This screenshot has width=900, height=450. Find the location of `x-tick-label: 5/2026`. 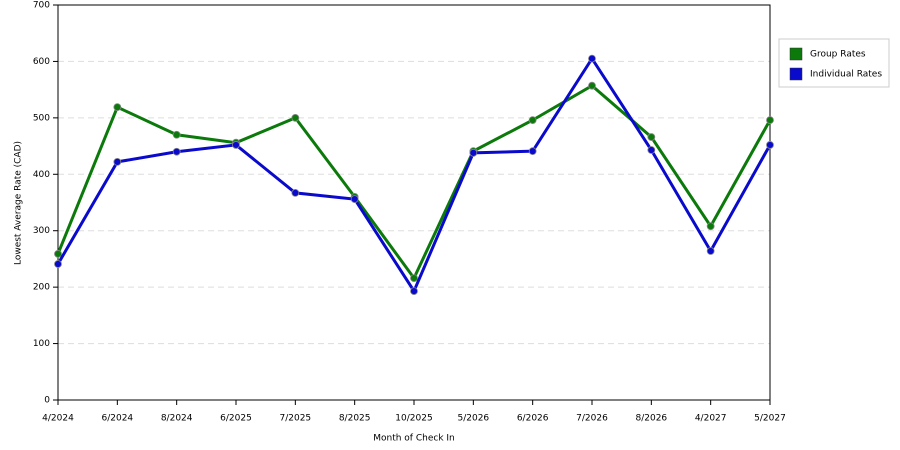

x-tick-label: 5/2026 is located at coordinates (473, 419).